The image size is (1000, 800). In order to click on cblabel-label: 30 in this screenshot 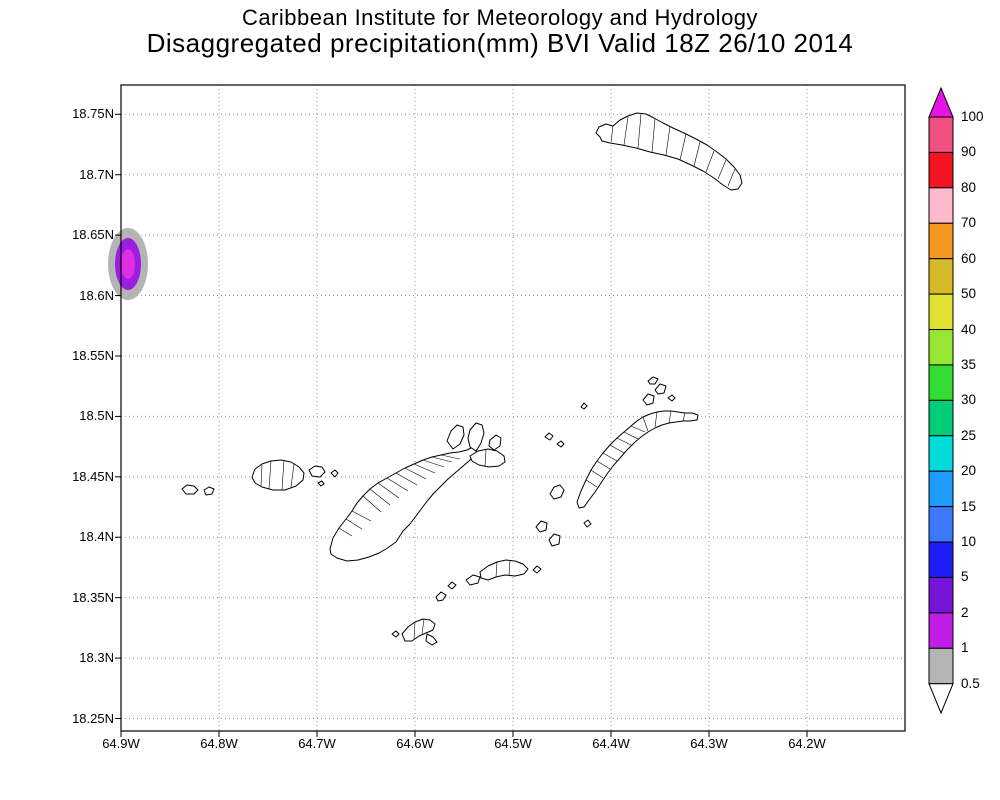, I will do `click(969, 400)`.